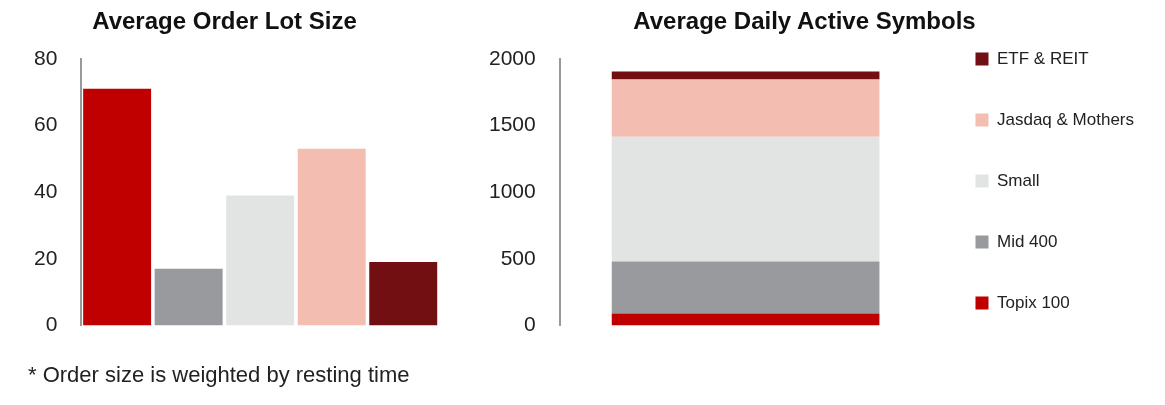 Image resolution: width=1165 pixels, height=405 pixels. Describe the element at coordinates (46, 257) in the screenshot. I see `y-tick-label: 20` at that location.